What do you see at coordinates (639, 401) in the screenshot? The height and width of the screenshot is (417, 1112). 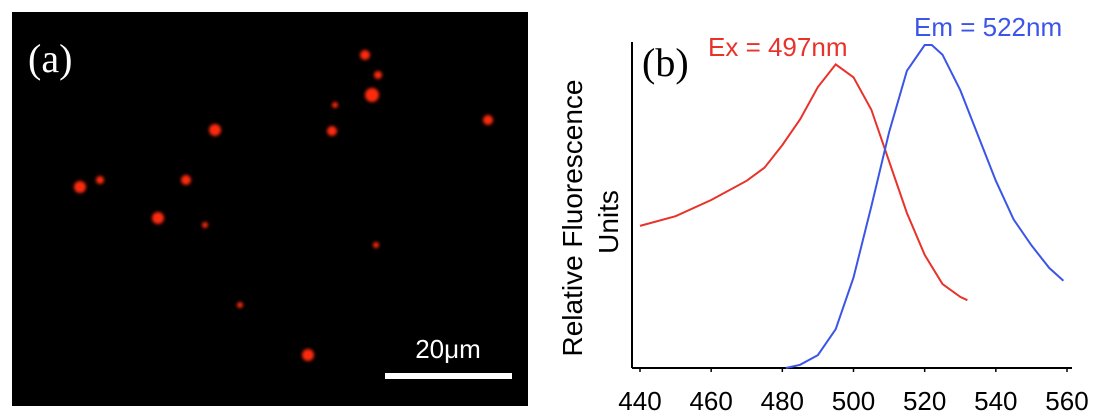 I see `x-tick-label: 440` at bounding box center [639, 401].